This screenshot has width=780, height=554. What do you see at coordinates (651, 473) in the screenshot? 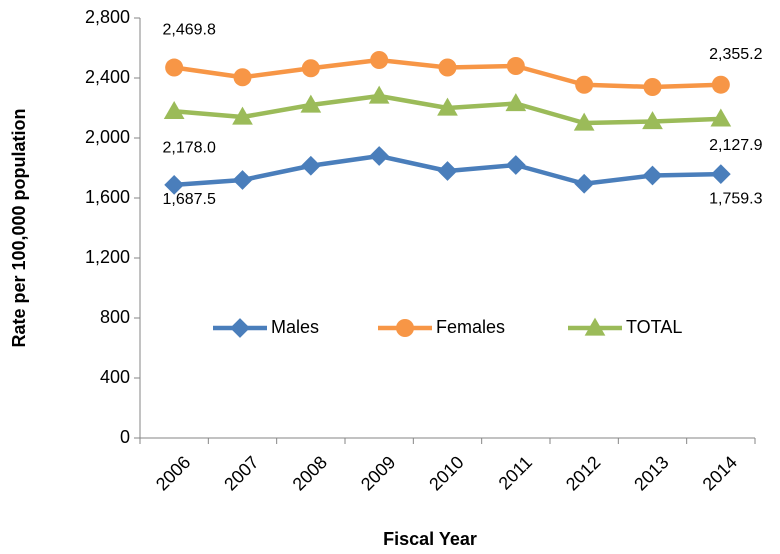
I see `x-tick-label: 2013` at bounding box center [651, 473].